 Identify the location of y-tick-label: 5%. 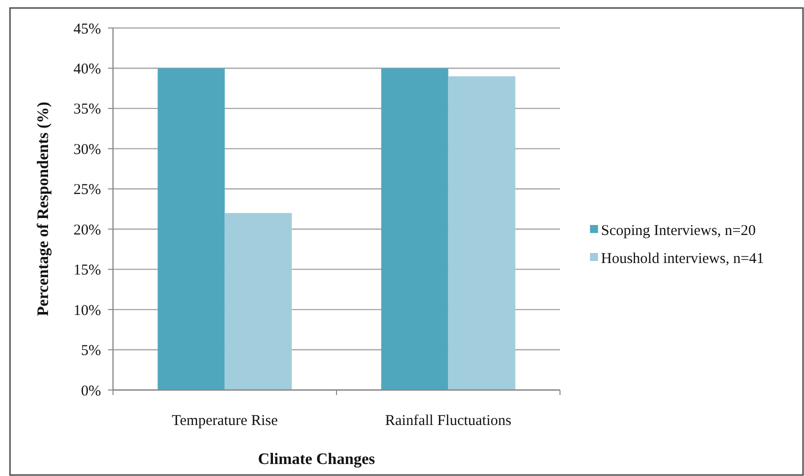
(91, 351).